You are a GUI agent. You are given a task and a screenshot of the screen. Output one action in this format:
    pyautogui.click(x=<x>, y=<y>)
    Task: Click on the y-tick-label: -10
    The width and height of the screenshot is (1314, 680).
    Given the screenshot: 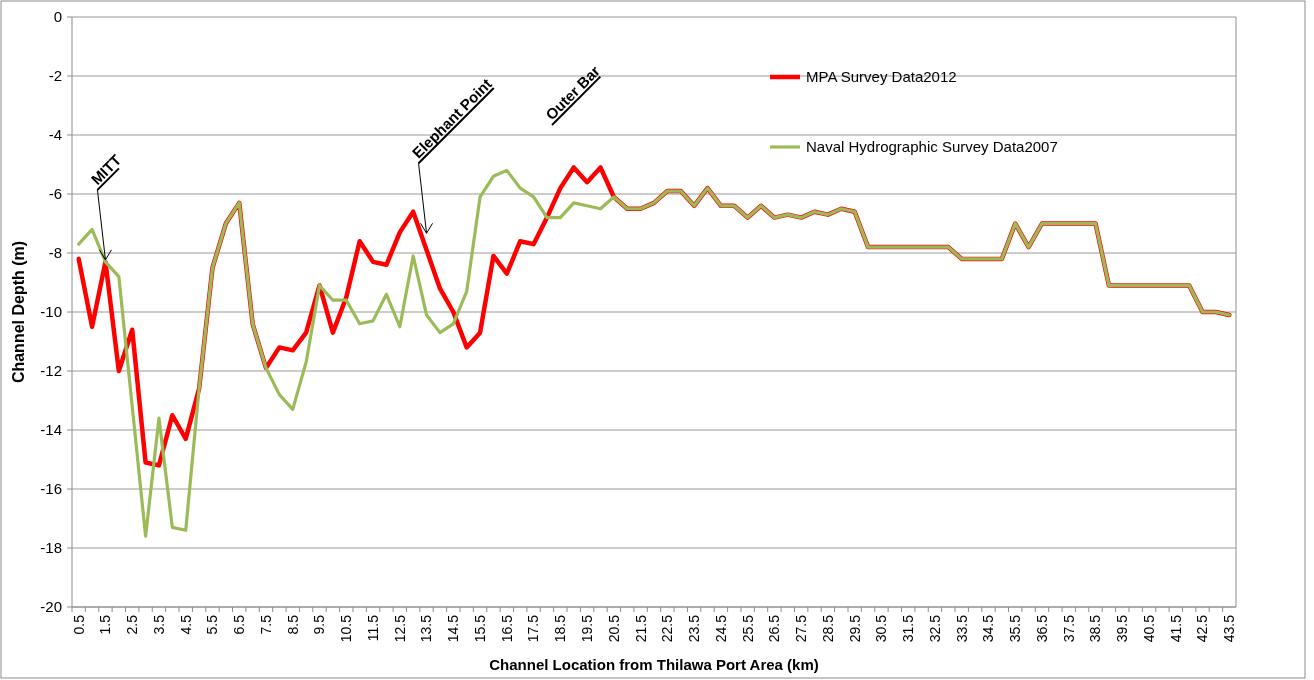 What is the action you would take?
    pyautogui.click(x=51, y=312)
    